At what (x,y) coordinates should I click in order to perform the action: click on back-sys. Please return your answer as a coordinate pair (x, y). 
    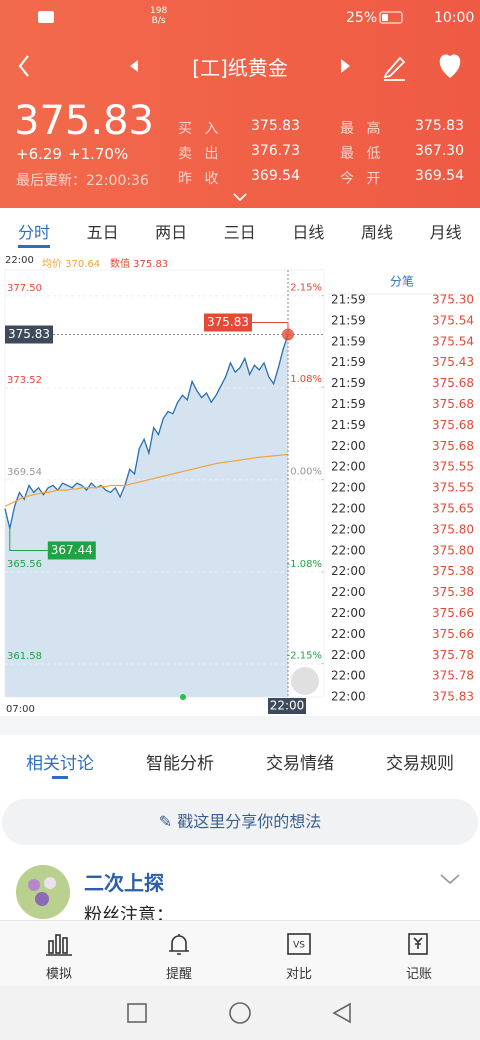
    Looking at the image, I should click on (341, 1013).